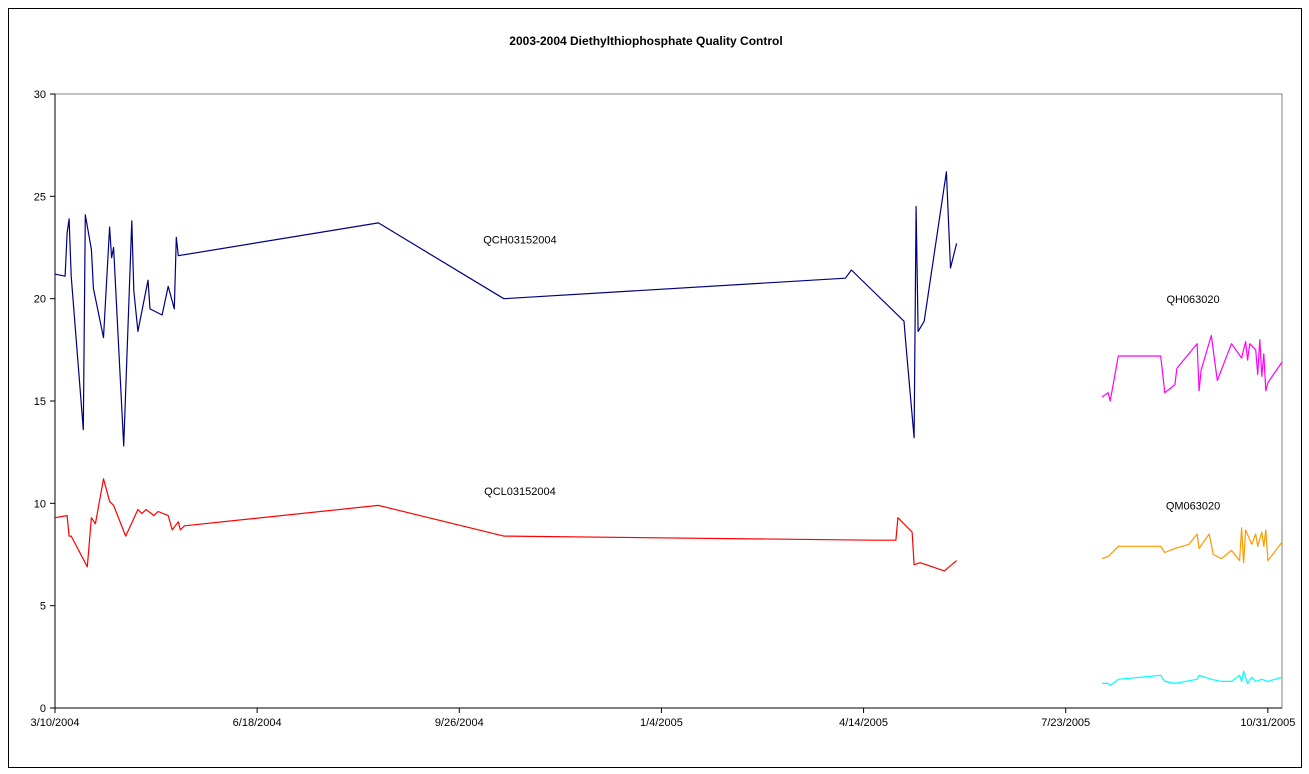  What do you see at coordinates (459, 723) in the screenshot?
I see `x-tick-label: 9/26/2004` at bounding box center [459, 723].